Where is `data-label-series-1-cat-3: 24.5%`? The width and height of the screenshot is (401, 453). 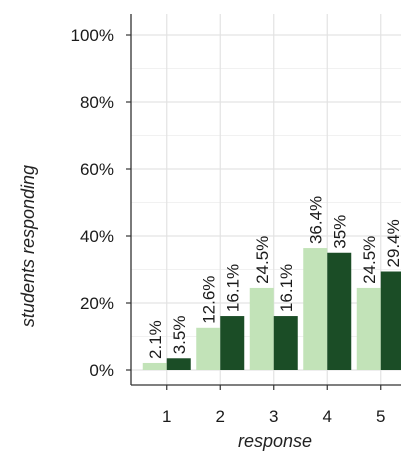 data-label-series-1-cat-3: 24.5% is located at coordinates (262, 260).